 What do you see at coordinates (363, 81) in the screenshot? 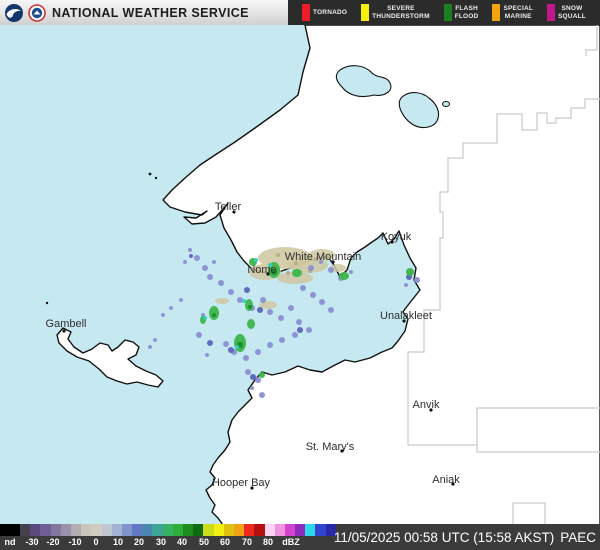
I see `lagoon-water` at bounding box center [363, 81].